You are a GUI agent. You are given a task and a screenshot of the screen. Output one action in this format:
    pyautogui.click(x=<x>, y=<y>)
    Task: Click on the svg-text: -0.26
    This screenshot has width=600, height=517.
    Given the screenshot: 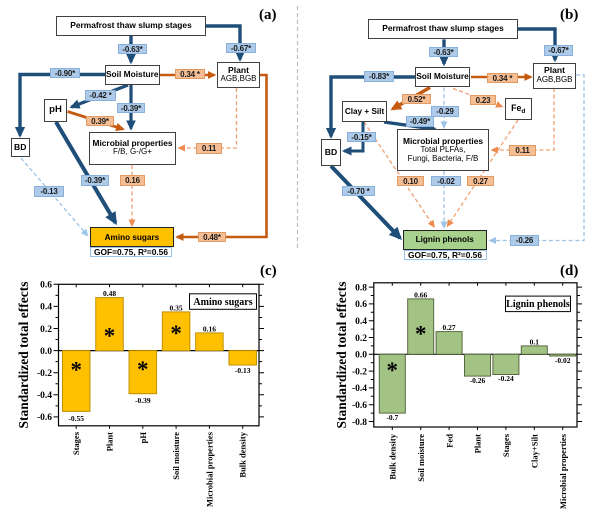 What is the action you would take?
    pyautogui.click(x=478, y=380)
    